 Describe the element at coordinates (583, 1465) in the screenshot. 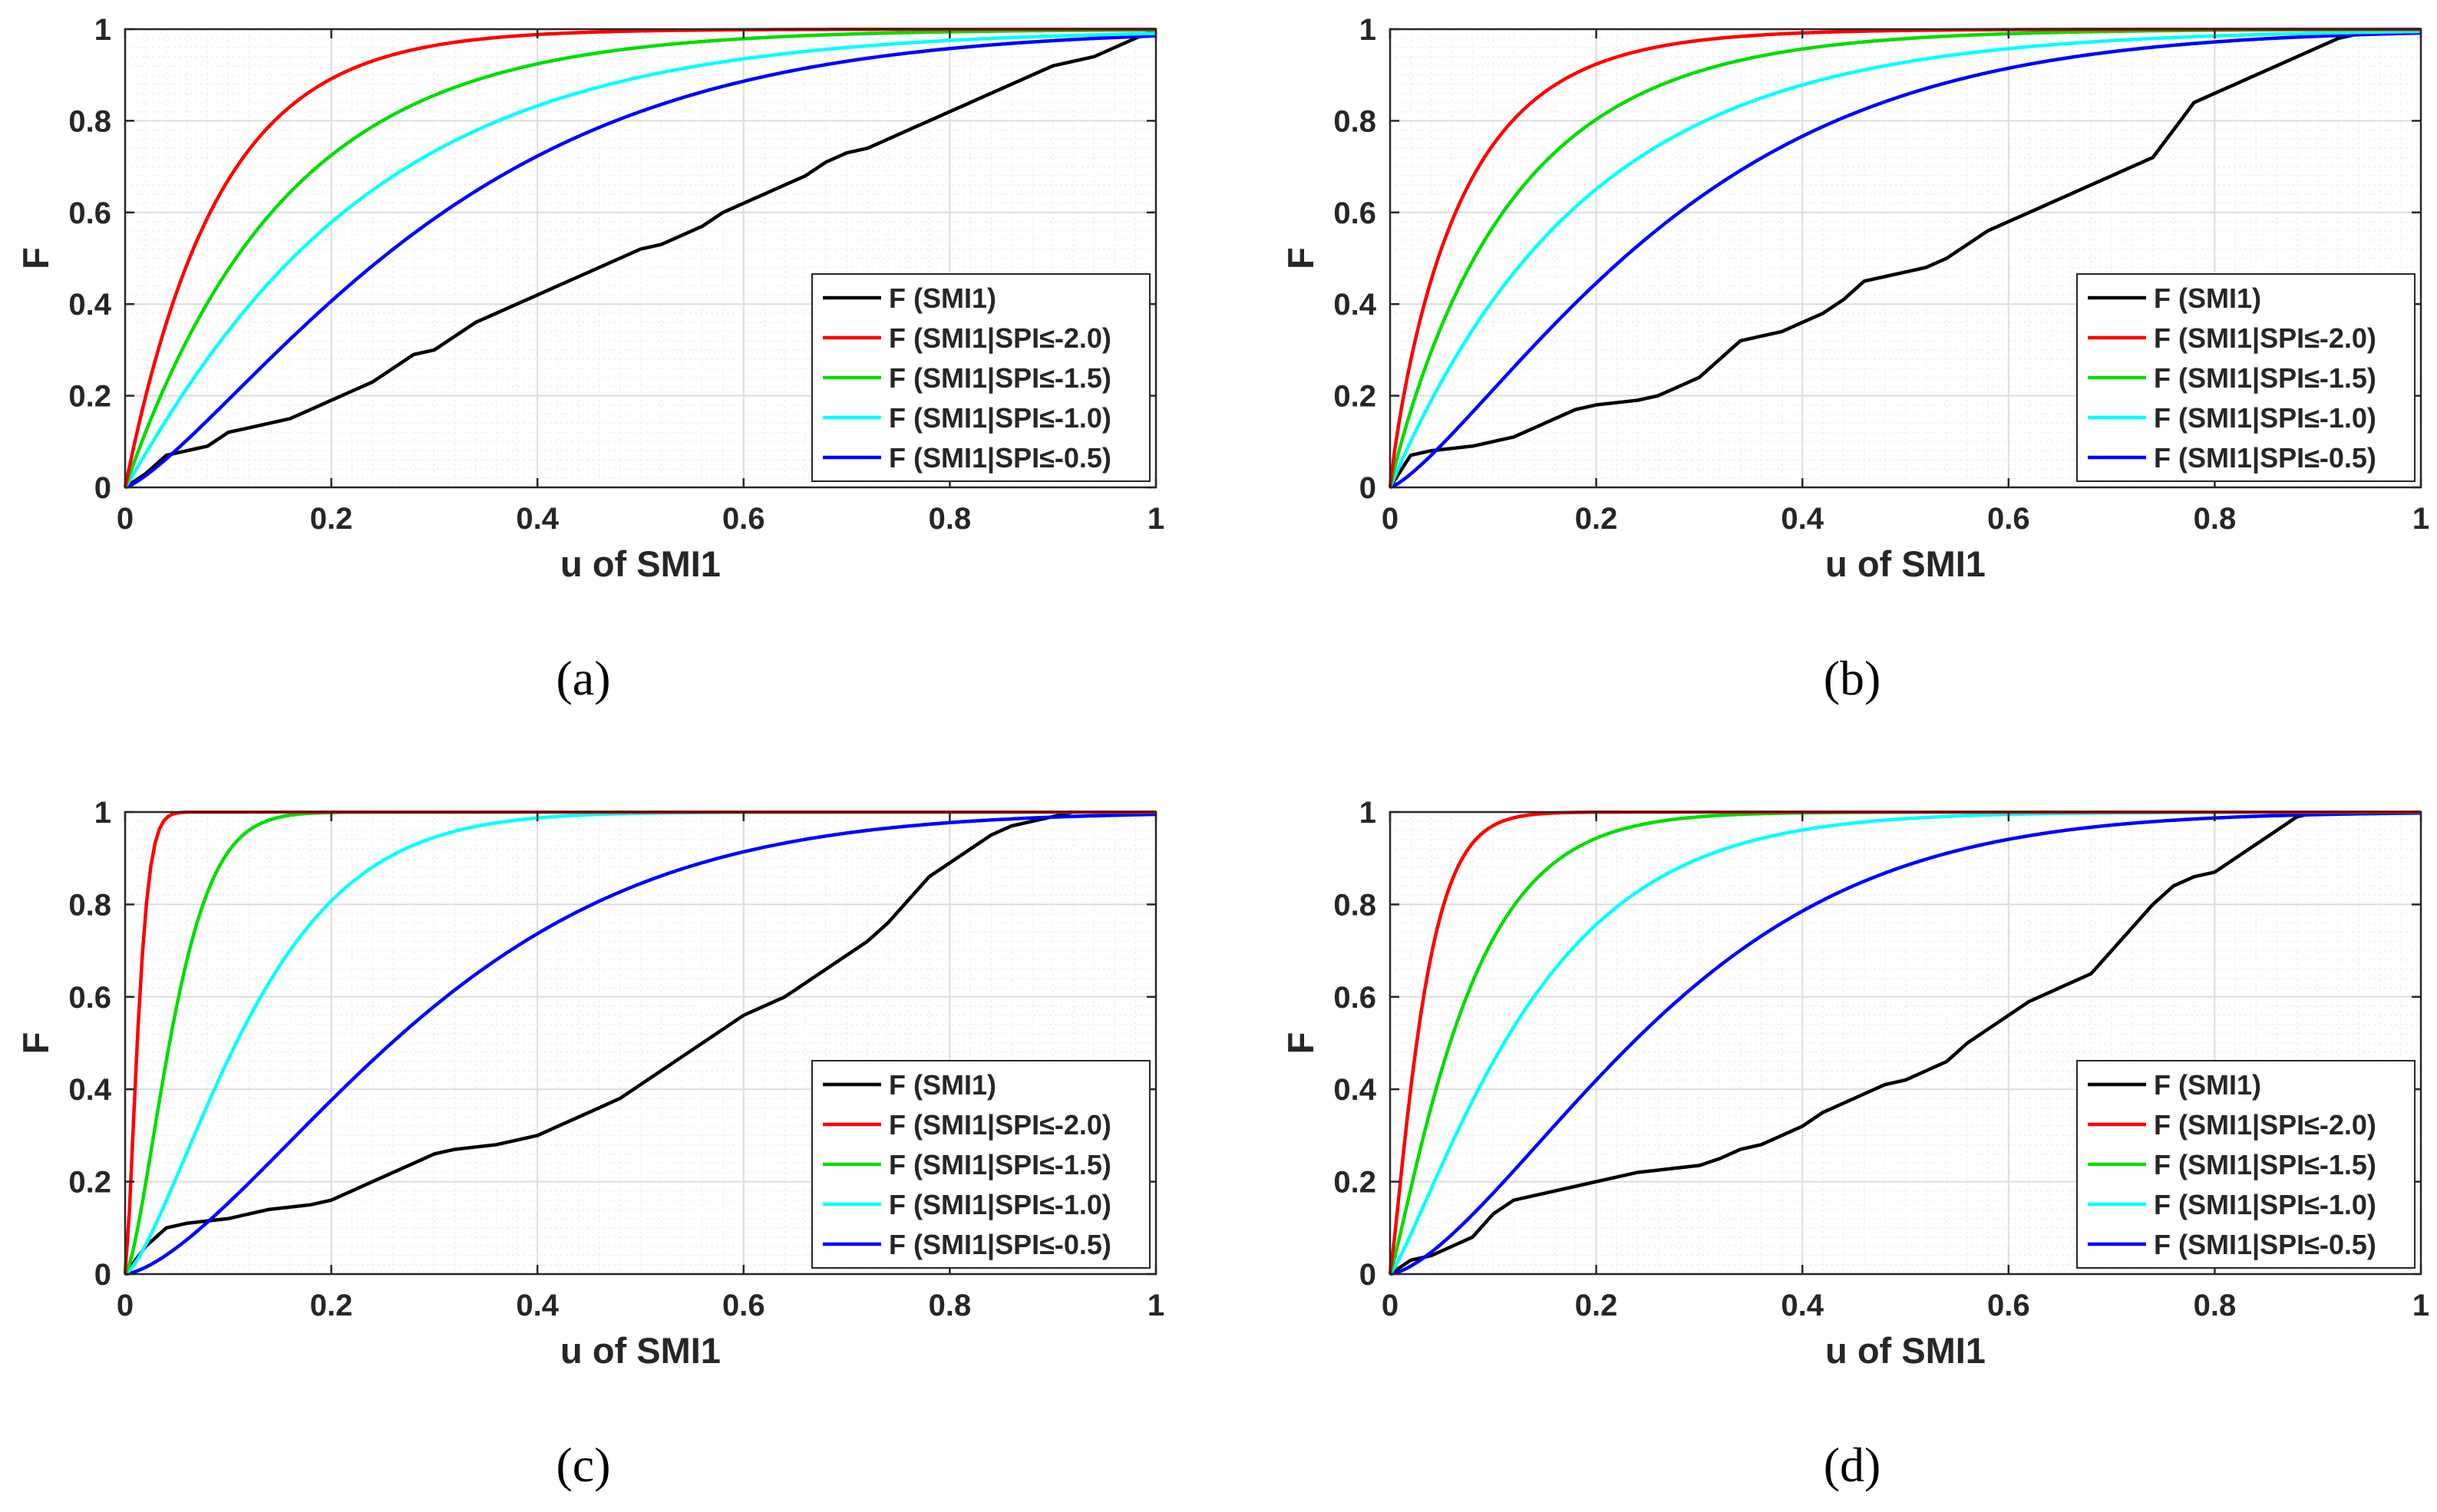

I see `panel-caption: (c)` at that location.